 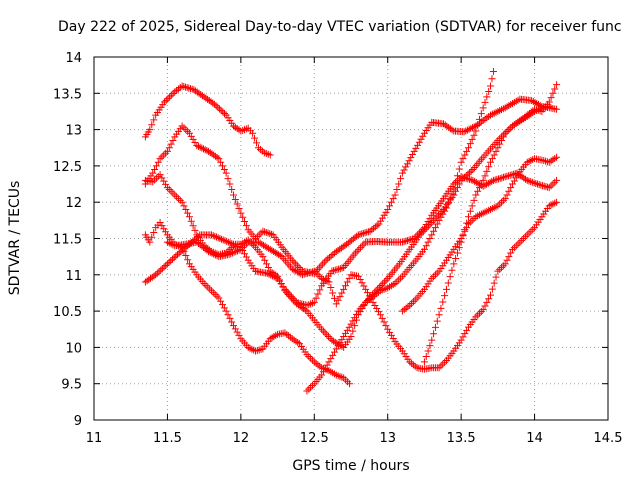 What do you see at coordinates (71, 385) in the screenshot?
I see `y-tick-label: 9.5` at bounding box center [71, 385].